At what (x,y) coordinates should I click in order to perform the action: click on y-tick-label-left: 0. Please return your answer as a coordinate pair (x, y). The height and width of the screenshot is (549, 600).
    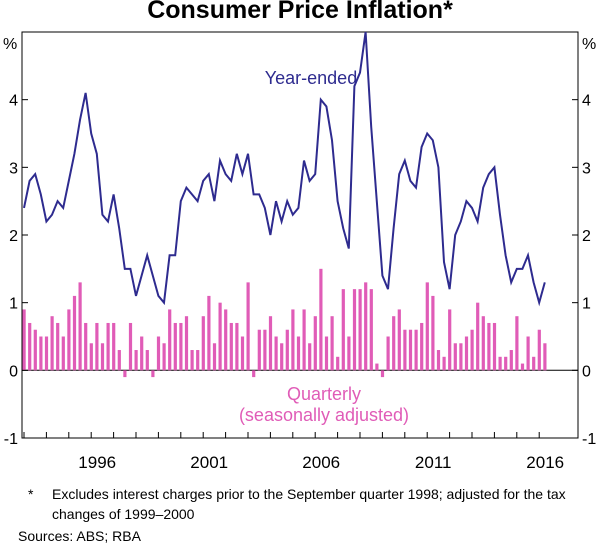
    Looking at the image, I should click on (13, 371).